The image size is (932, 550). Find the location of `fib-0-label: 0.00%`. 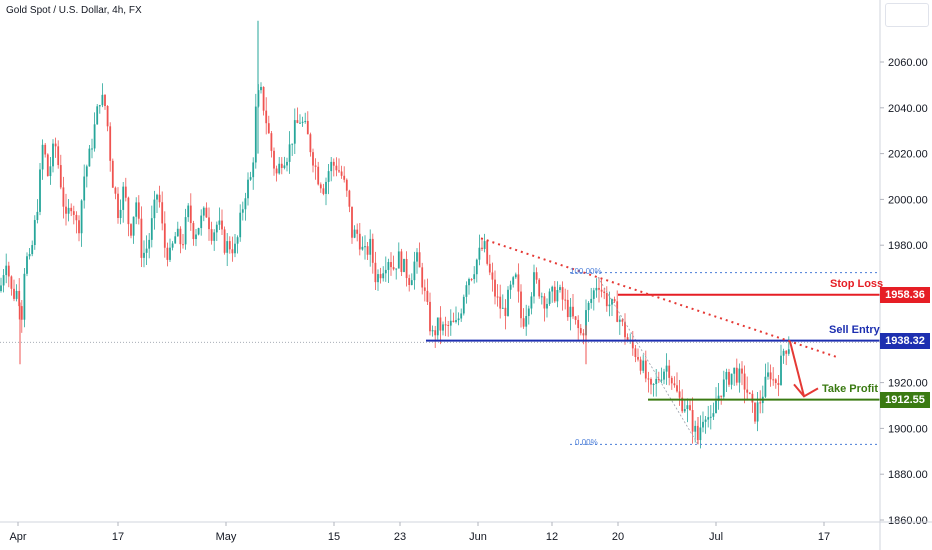

fib-0-label: 0.00% is located at coordinates (586, 443).